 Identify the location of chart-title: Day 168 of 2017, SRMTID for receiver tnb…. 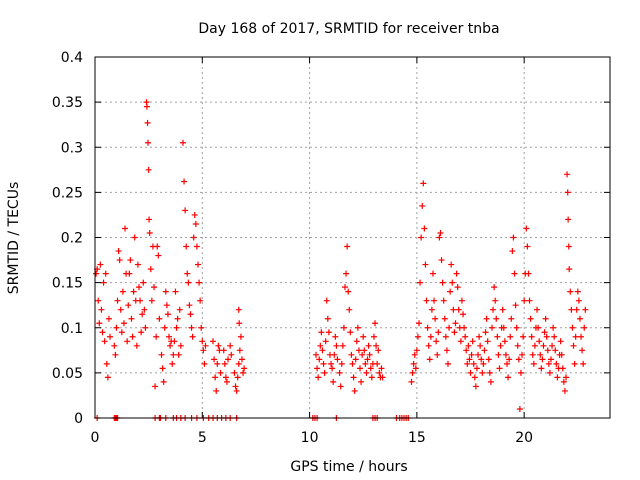
(348, 29).